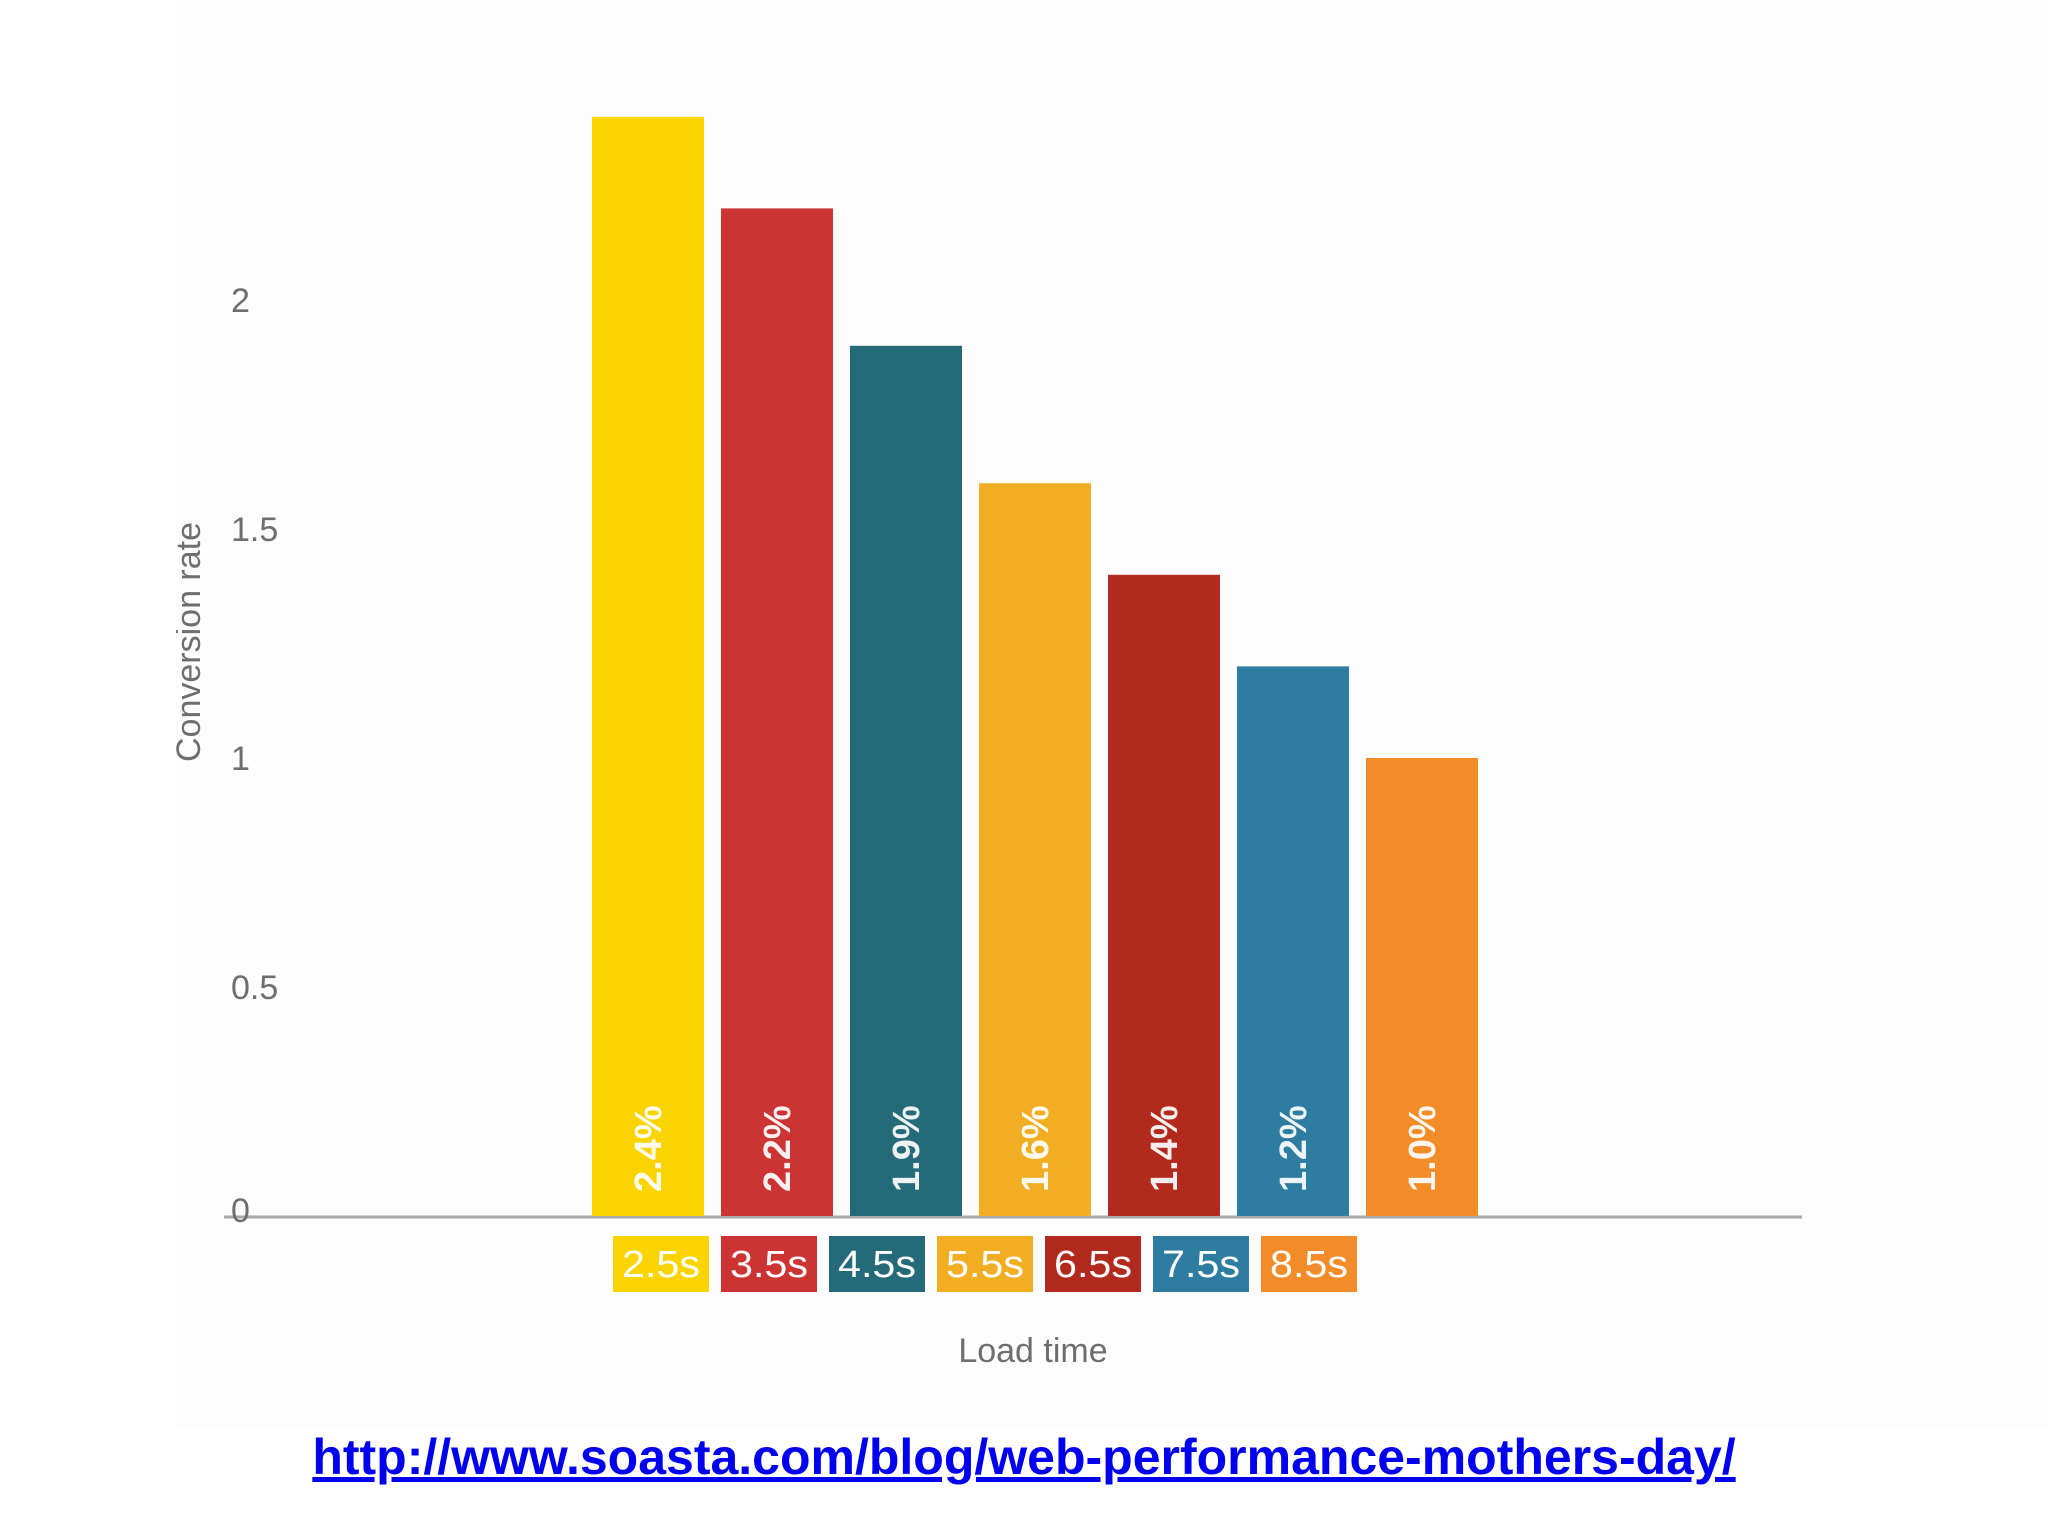 The height and width of the screenshot is (1536, 2048). Describe the element at coordinates (240, 1211) in the screenshot. I see `y-tick-label: 0` at that location.